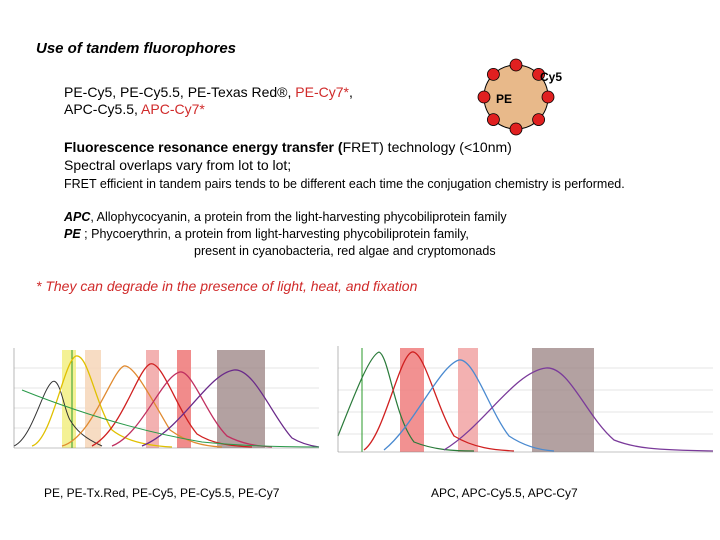 The width and height of the screenshot is (720, 540). What do you see at coordinates (551, 77) in the screenshot?
I see `cy5-label: Cy5` at bounding box center [551, 77].